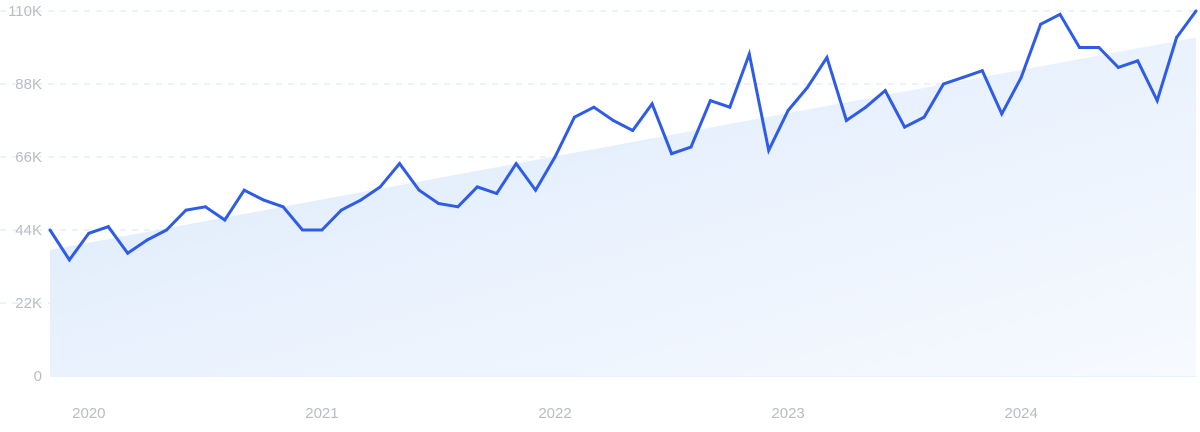 The image size is (1200, 432). What do you see at coordinates (88, 413) in the screenshot?
I see `x-tick-label: 2020` at bounding box center [88, 413].